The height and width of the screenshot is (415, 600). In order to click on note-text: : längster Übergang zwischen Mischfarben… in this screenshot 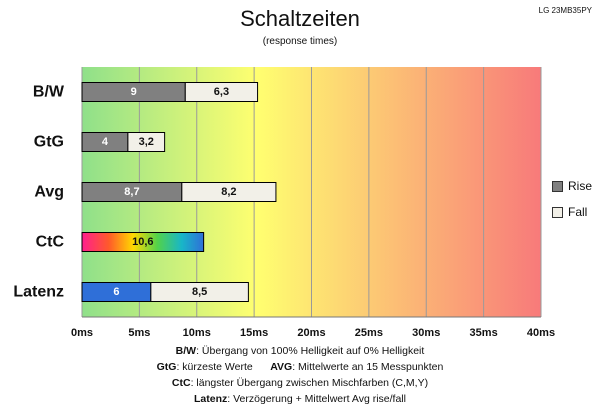, I will do `click(309, 383)`.